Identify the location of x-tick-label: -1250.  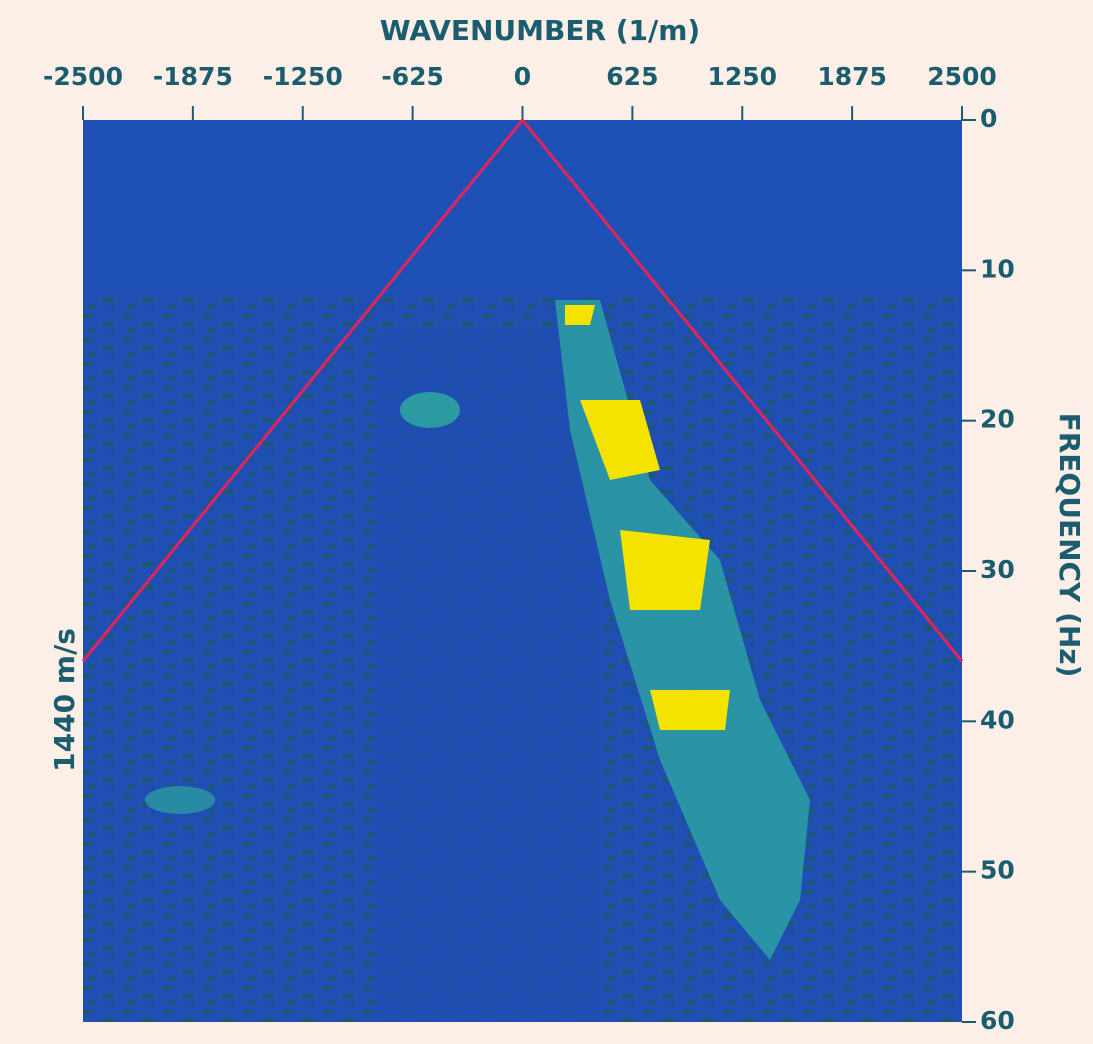
(303, 76).